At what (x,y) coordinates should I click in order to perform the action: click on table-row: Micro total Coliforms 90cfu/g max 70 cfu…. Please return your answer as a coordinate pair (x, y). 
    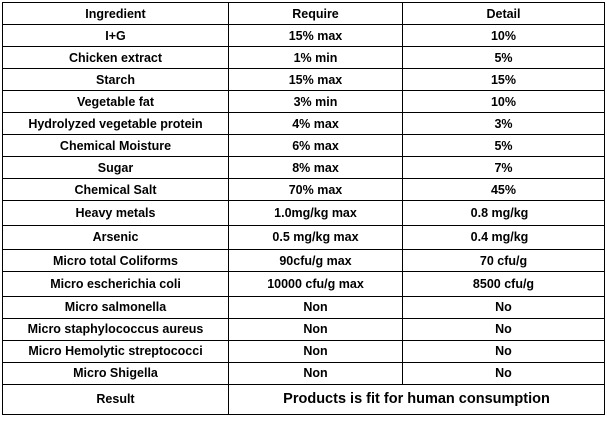
    Looking at the image, I should click on (303, 260).